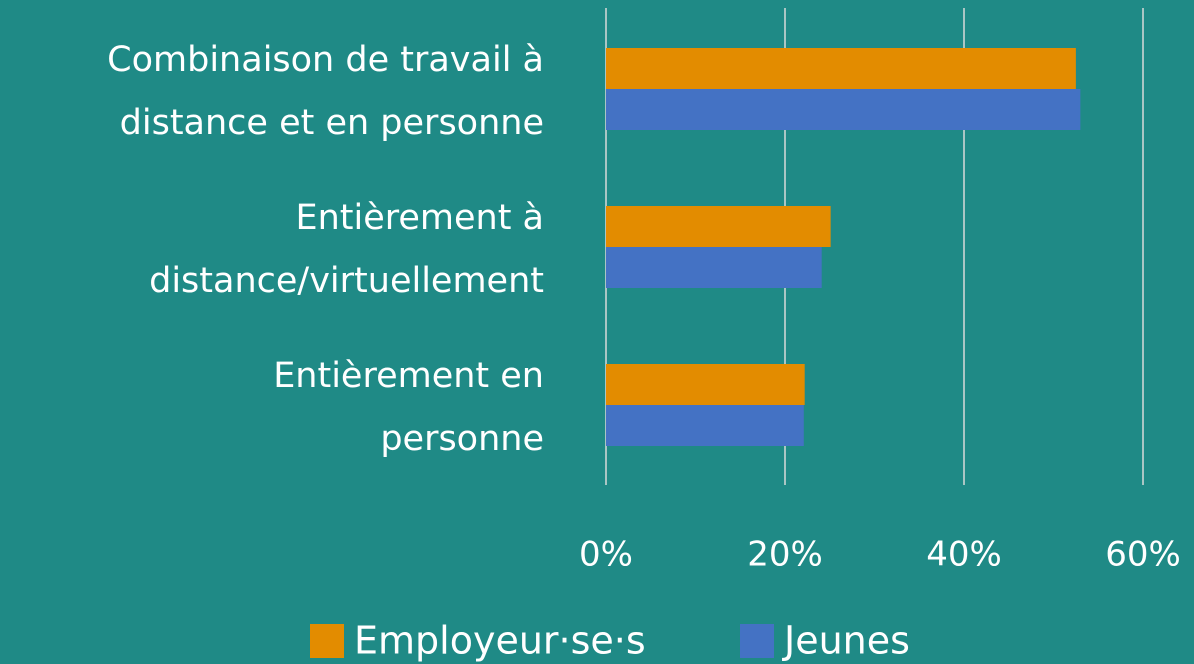  Describe the element at coordinates (785, 555) in the screenshot. I see `x-tick-label: 20%` at that location.